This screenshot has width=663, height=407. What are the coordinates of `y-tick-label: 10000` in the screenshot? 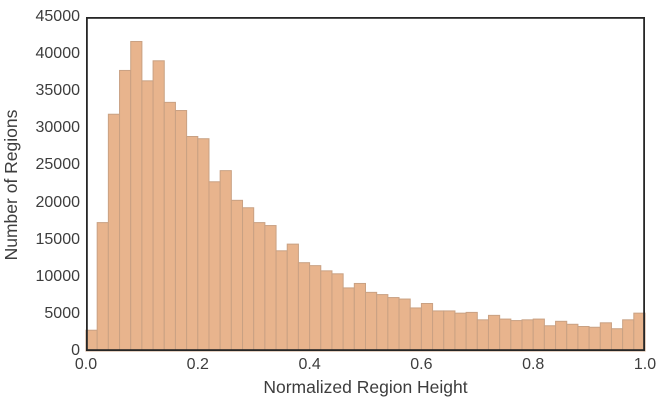 It's located at (58, 276).